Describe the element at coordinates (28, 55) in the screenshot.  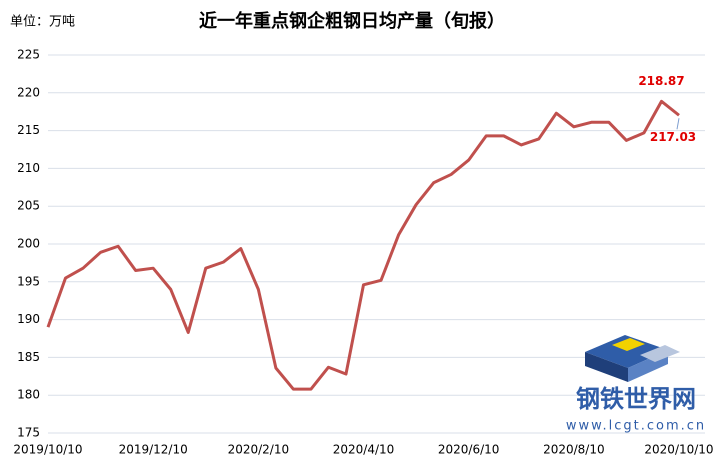
I see `y-tick-label: 225` at that location.